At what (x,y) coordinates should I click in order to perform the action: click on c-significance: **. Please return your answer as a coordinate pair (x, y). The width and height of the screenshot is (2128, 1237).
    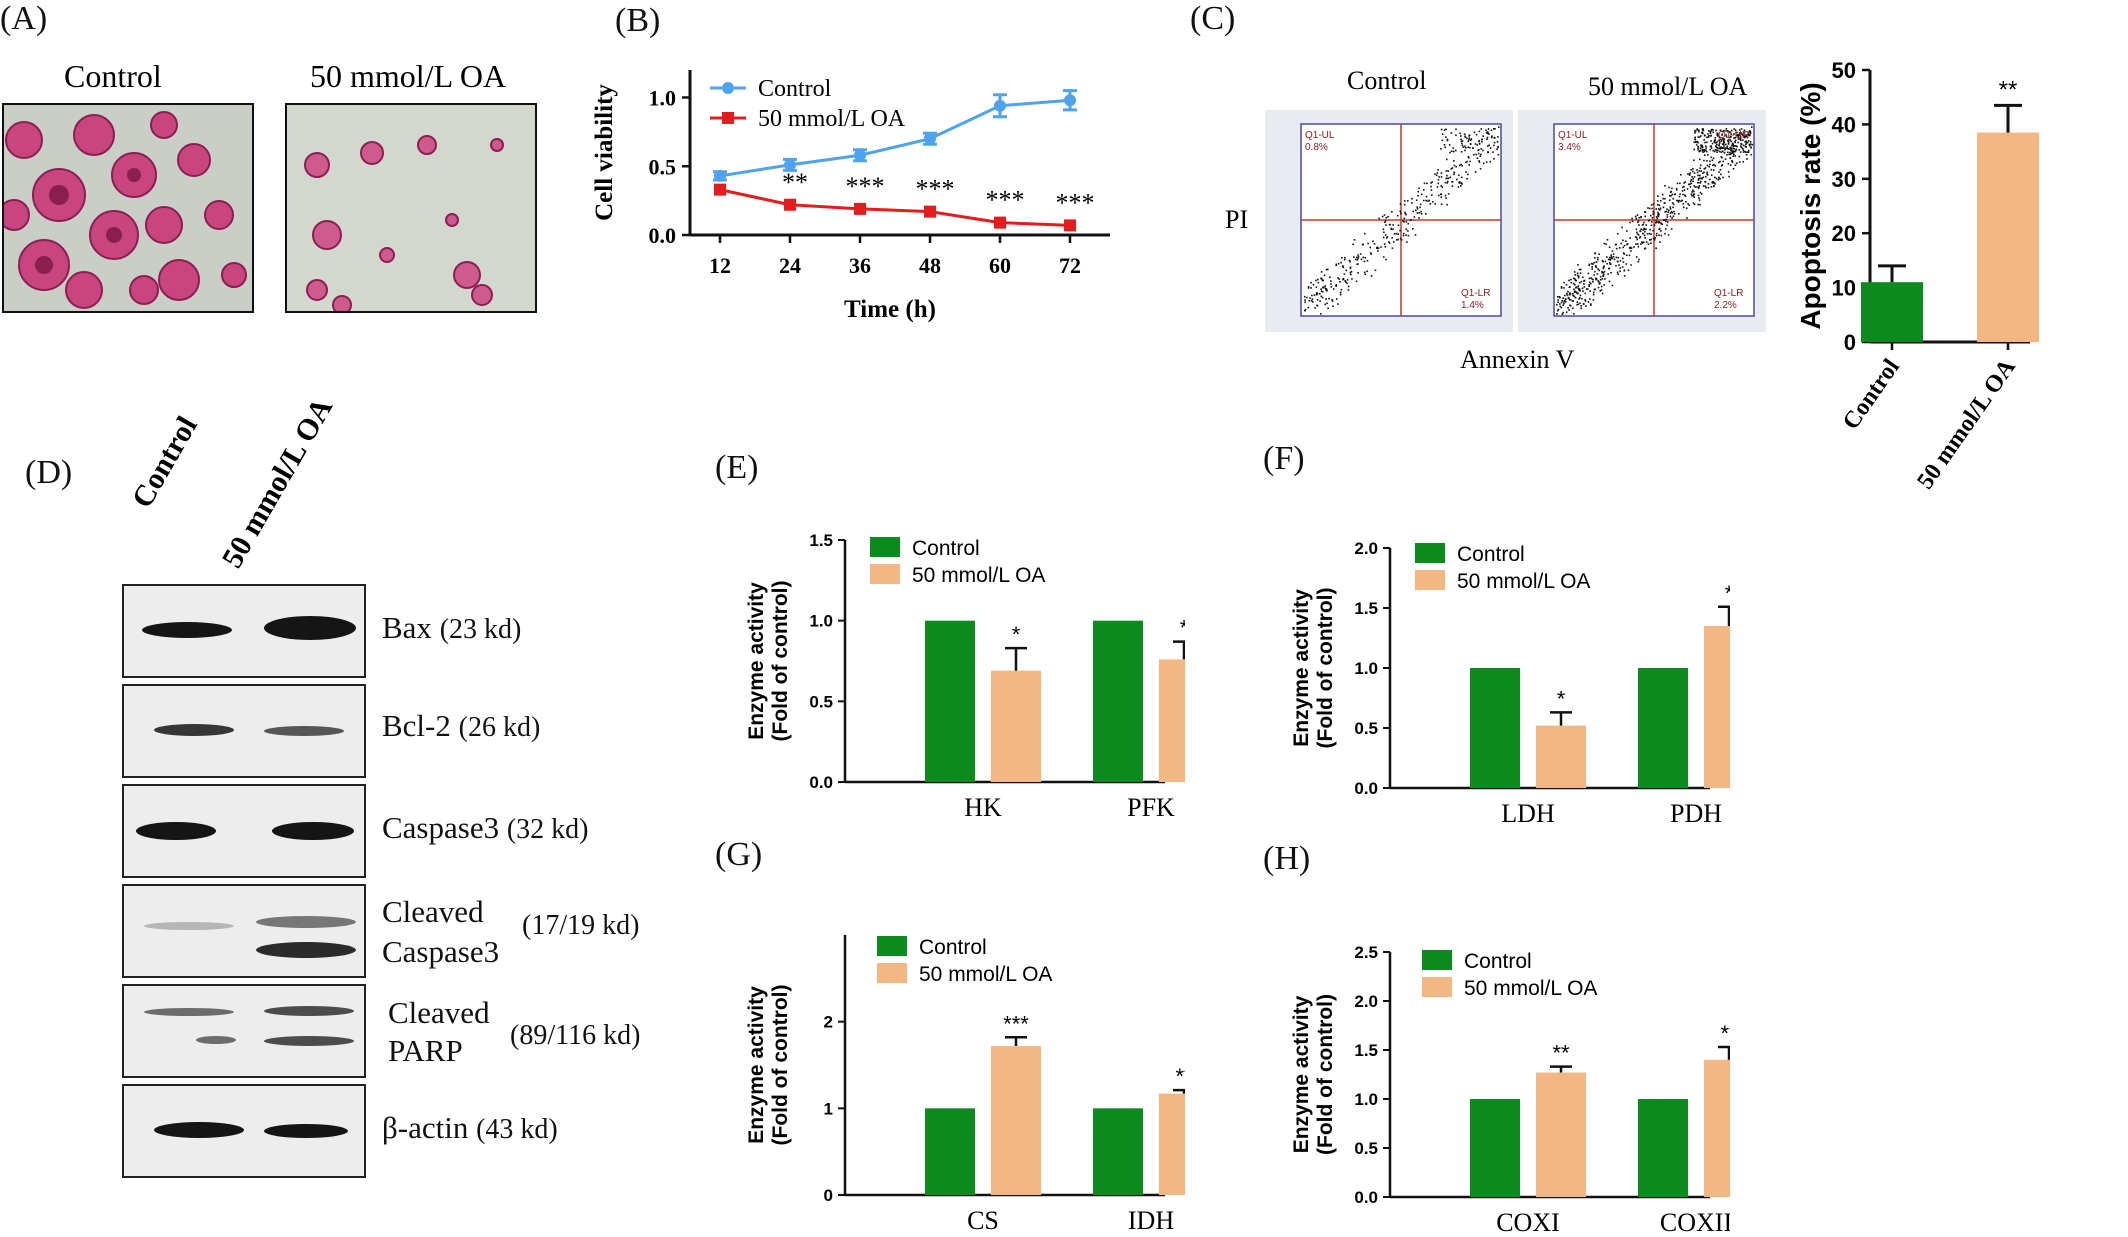
    Looking at the image, I should click on (2008, 89).